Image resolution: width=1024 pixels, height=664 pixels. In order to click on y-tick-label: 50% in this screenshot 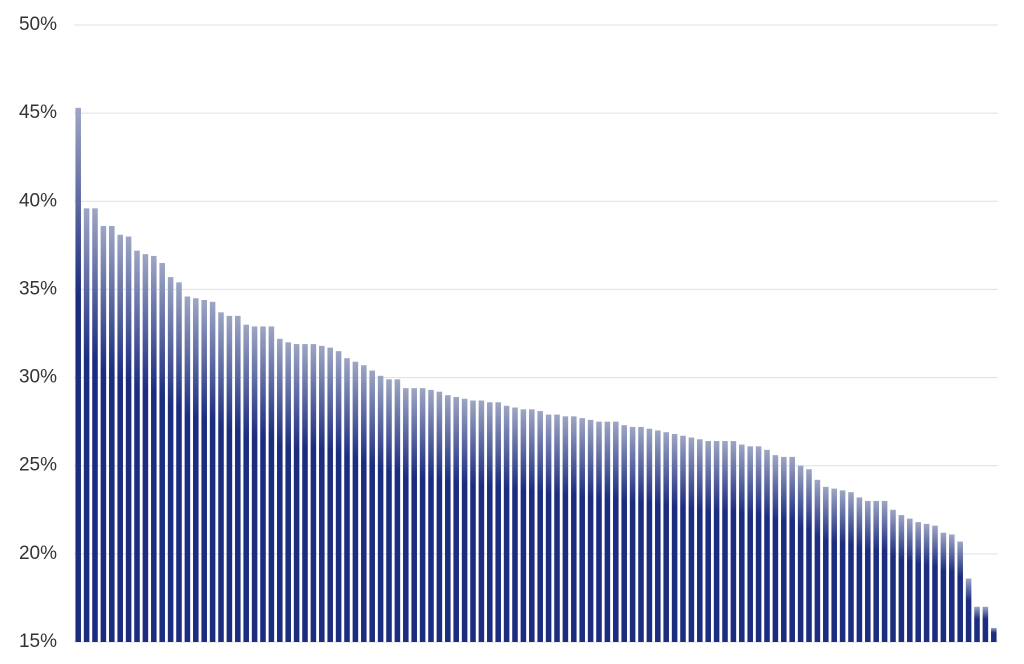, I will do `click(38, 24)`.